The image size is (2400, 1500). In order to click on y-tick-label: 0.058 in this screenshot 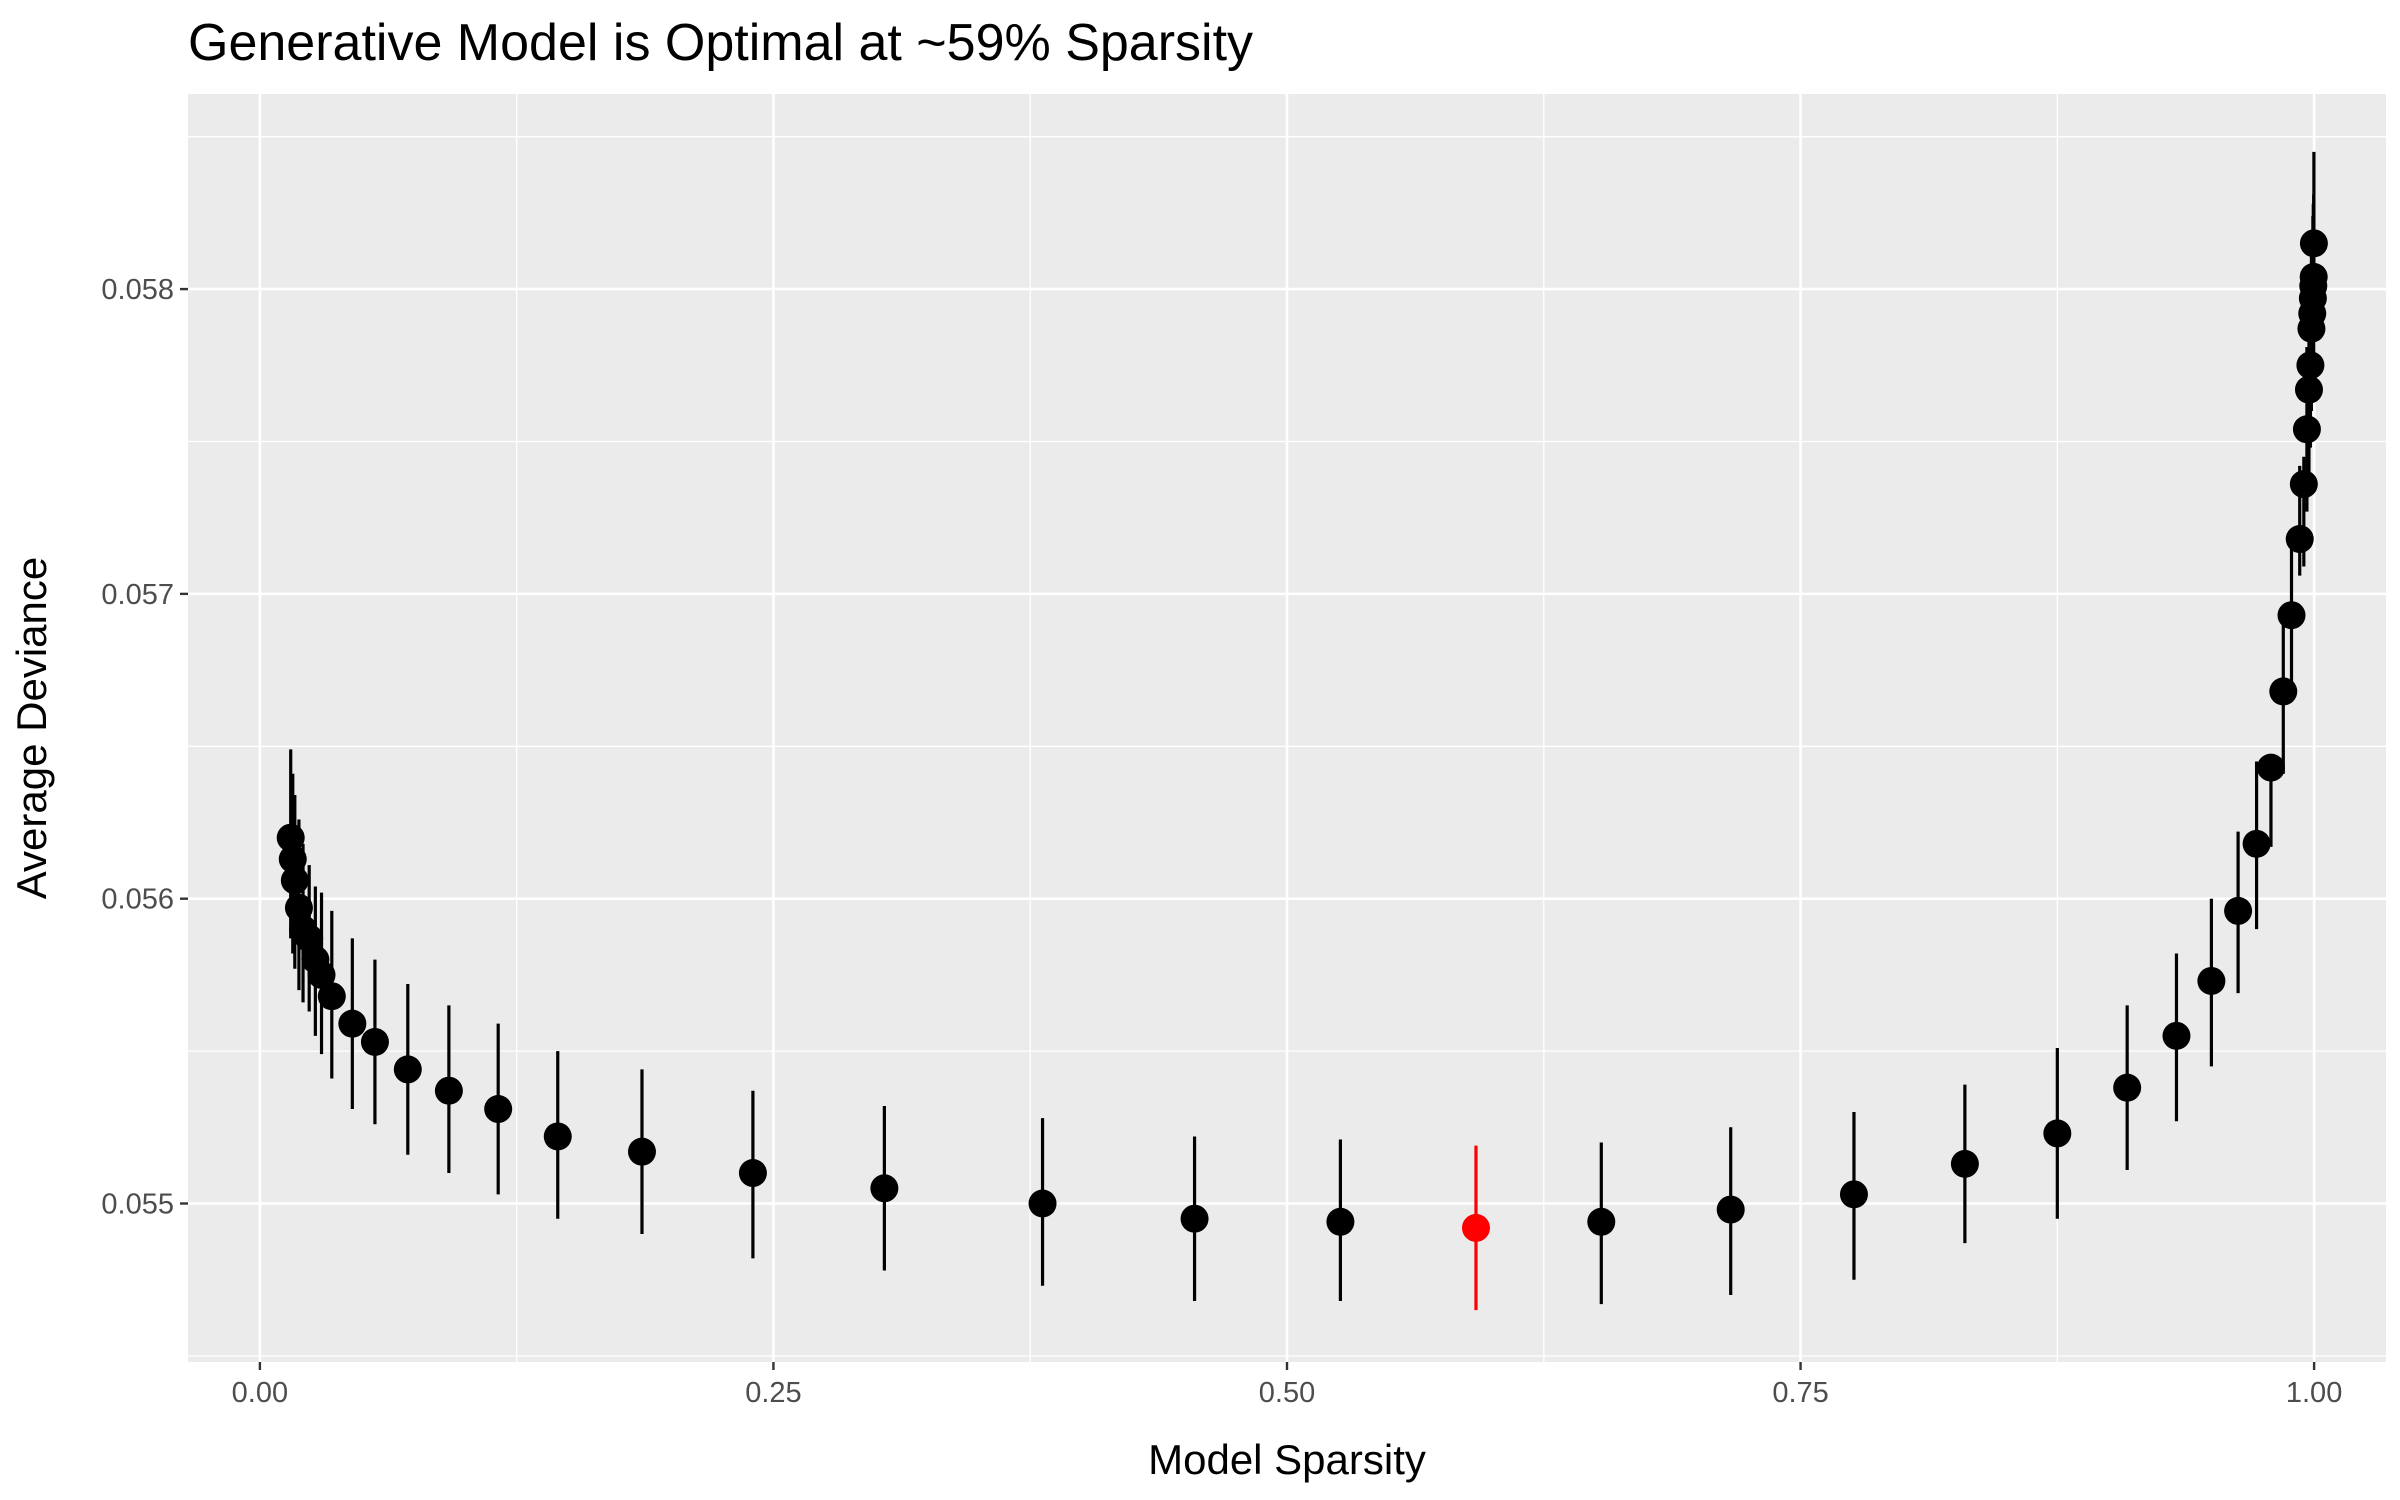, I will do `click(137, 290)`.